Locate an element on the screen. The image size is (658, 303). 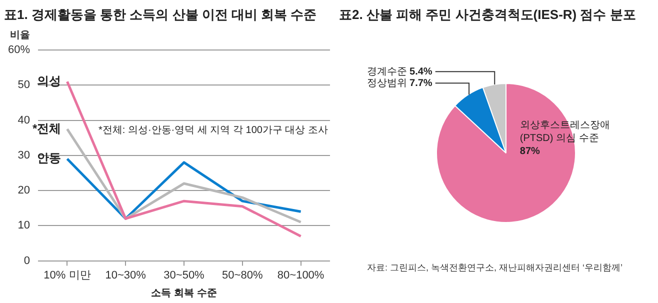
text: 자료: 그린피스, 녹색전환연구소, 재난피해자권리센터 ‘우리함께’ is located at coordinates (495, 267).